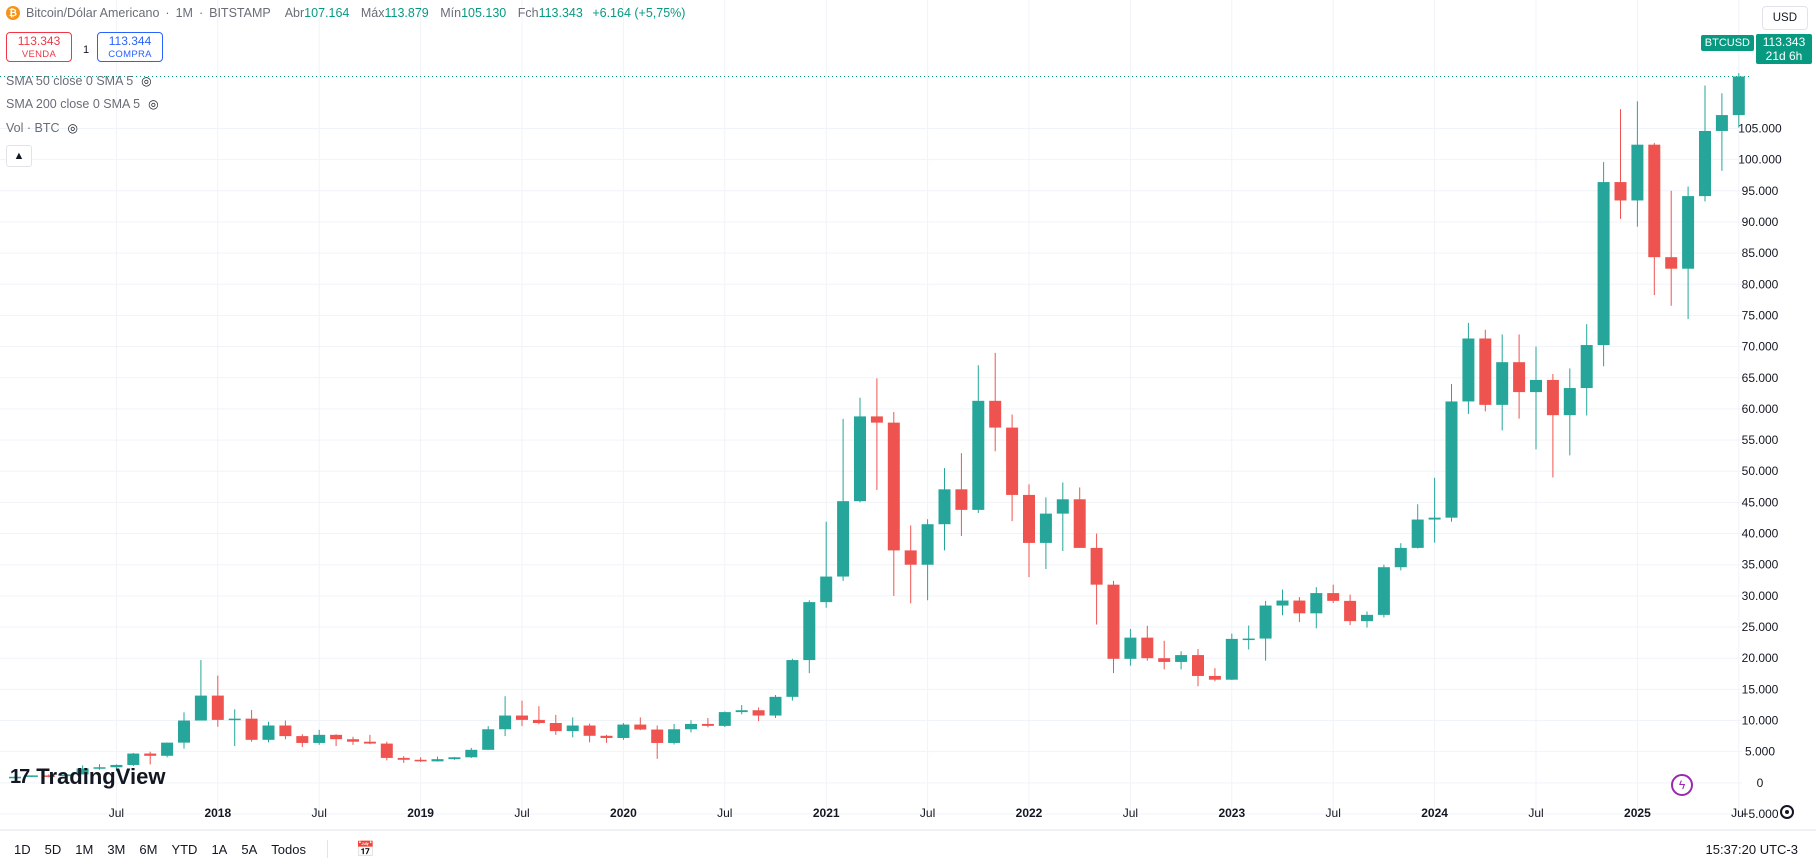 Image resolution: width=1816 pixels, height=864 pixels. I want to click on gear-icon, so click(1787, 812).